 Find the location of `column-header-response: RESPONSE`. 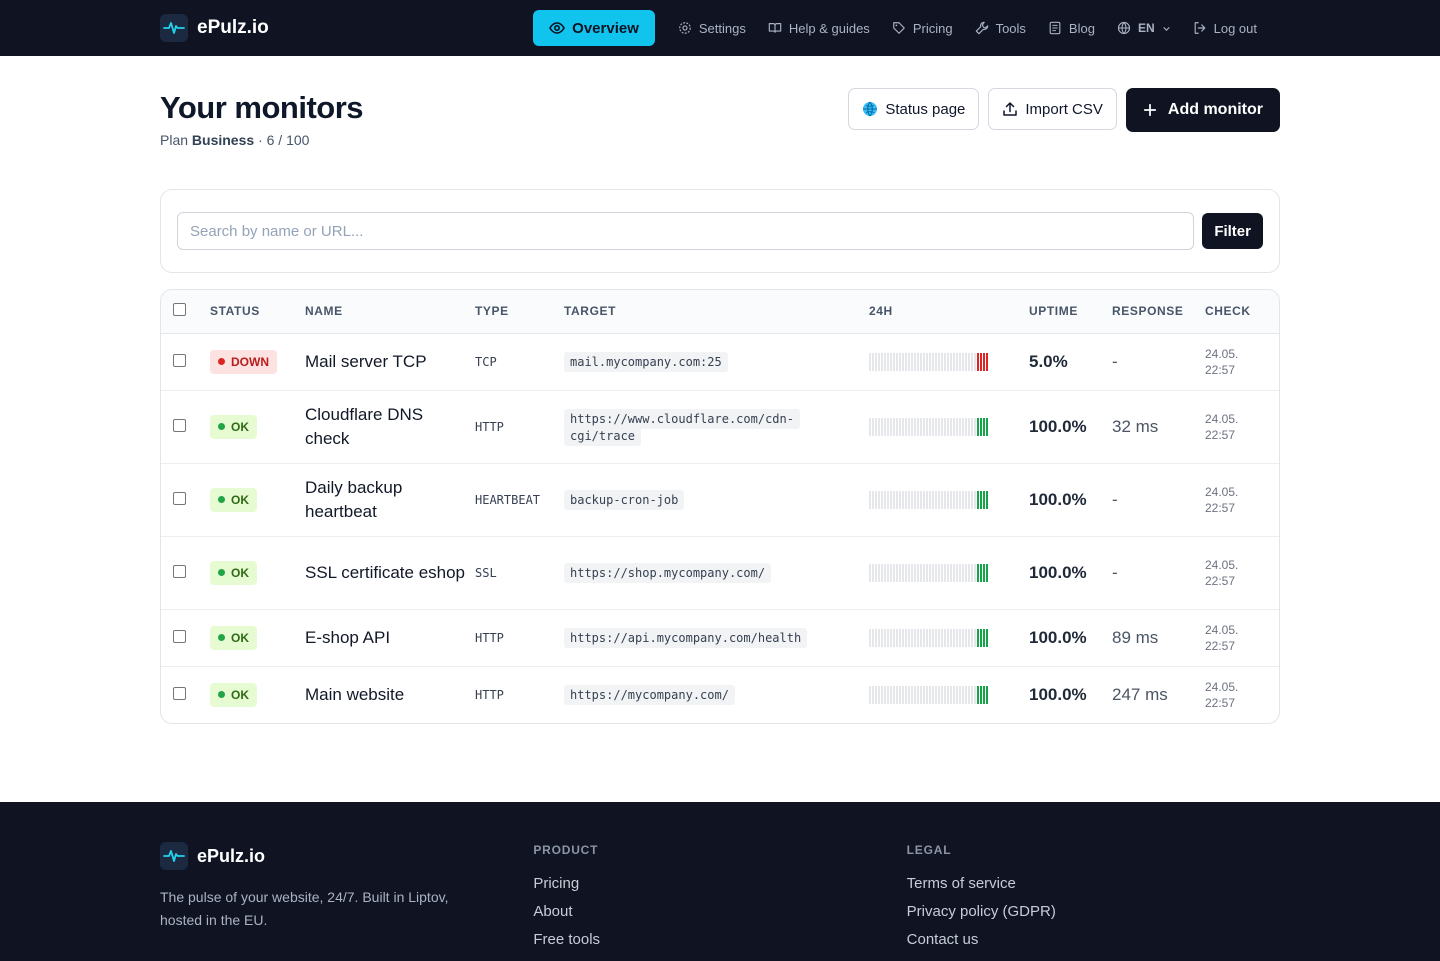

column-header-response: RESPONSE is located at coordinates (1158, 312).